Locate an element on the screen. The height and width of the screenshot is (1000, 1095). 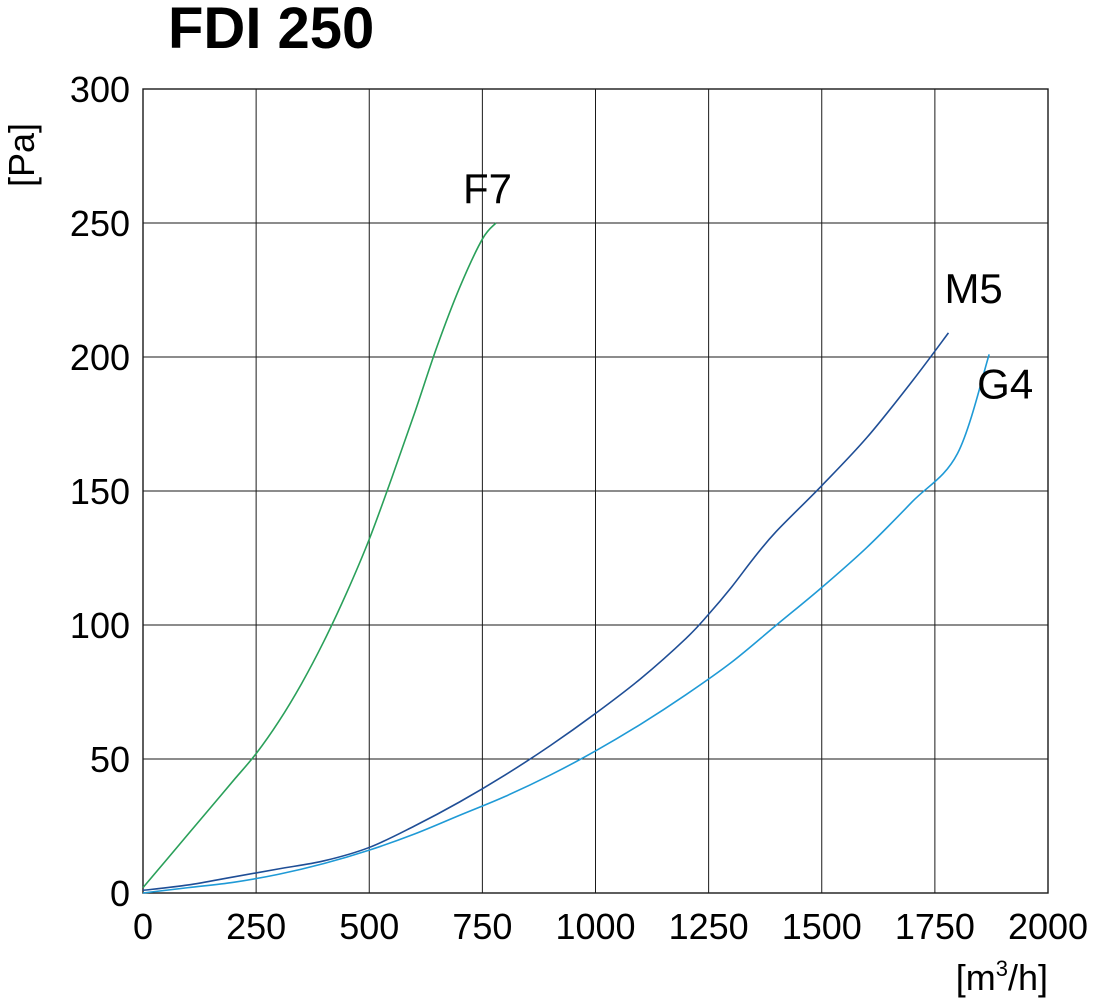
y-tick-label: 50 is located at coordinates (110, 759).